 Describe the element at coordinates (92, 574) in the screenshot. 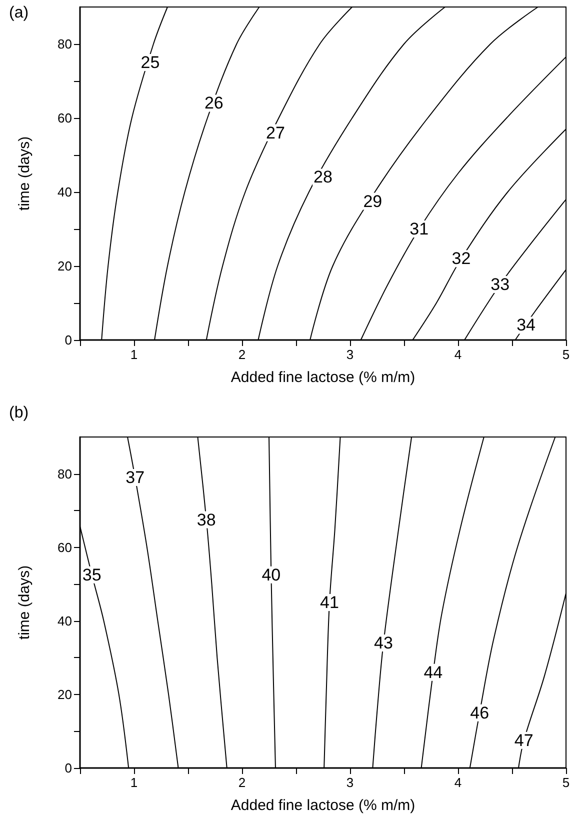

I see `annotation: 35` at that location.